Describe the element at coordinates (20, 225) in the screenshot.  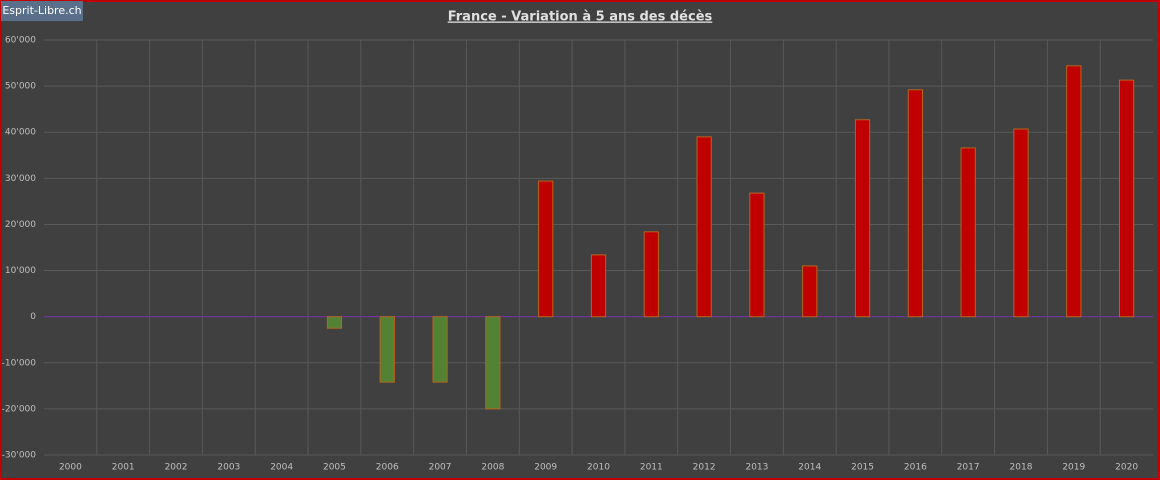
I see `y-tick-label: 20'000` at that location.